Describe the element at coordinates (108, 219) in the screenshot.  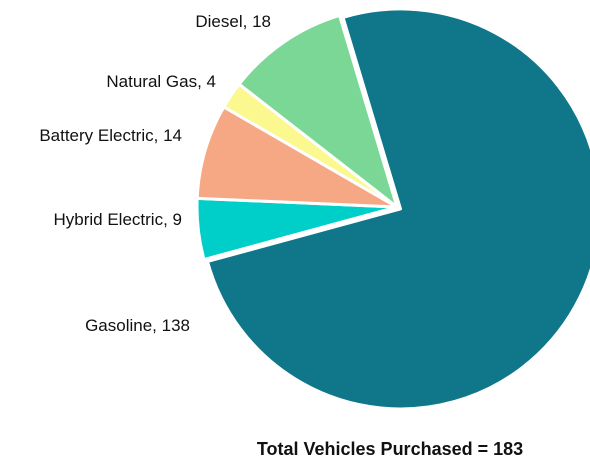
I see `slice-label-name: Hybrid Electric` at that location.